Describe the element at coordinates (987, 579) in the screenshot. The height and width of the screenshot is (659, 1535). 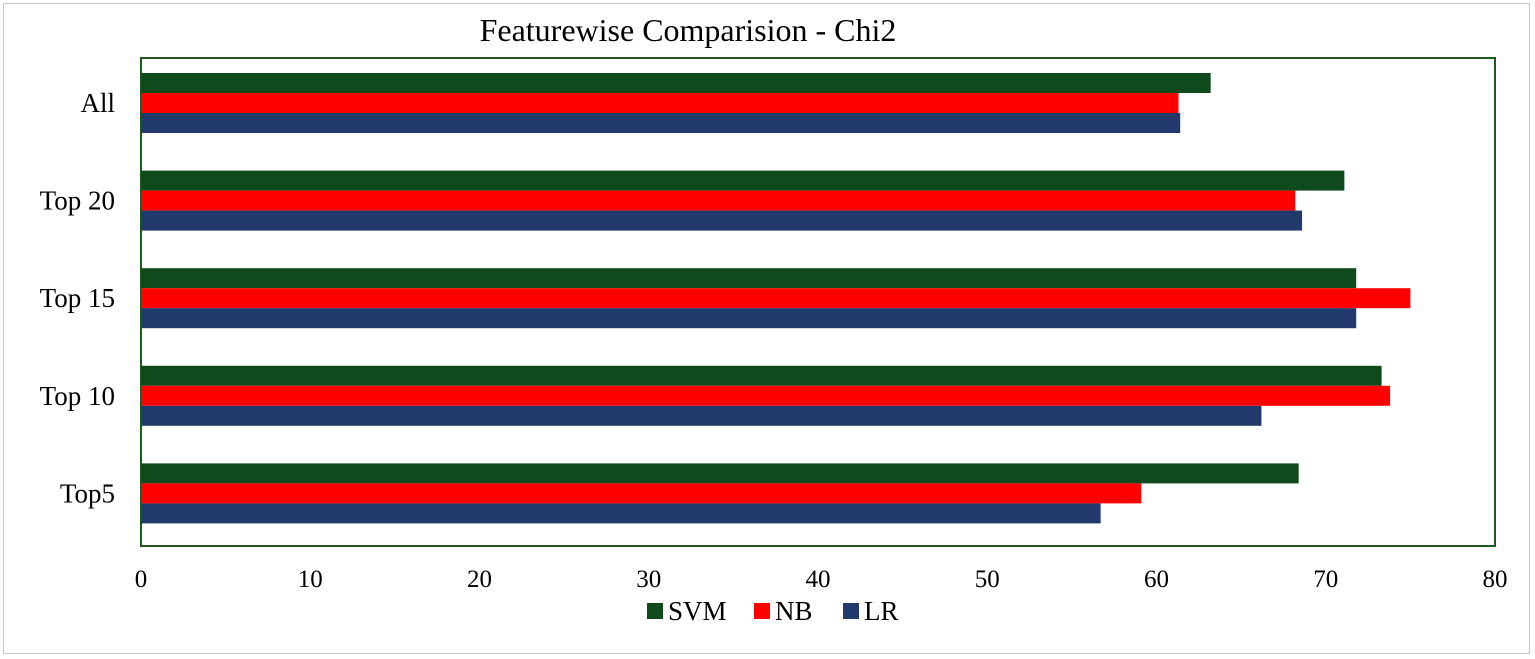
I see `x-tick-label: 50` at that location.